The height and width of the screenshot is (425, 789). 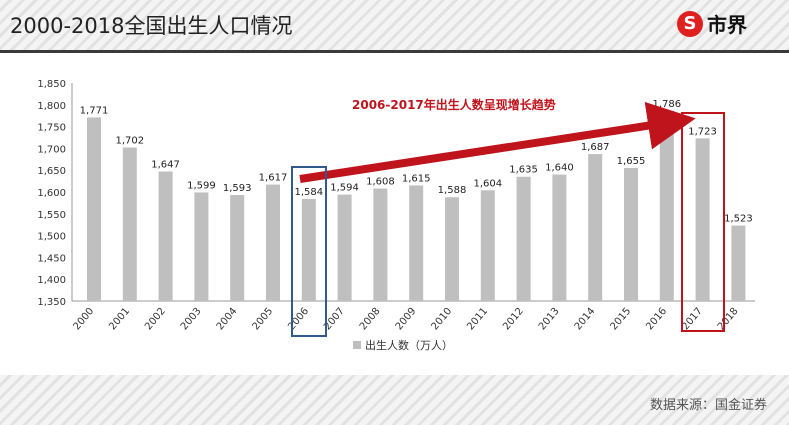 What do you see at coordinates (727, 25) in the screenshot?
I see `logo-text: 市界` at bounding box center [727, 25].